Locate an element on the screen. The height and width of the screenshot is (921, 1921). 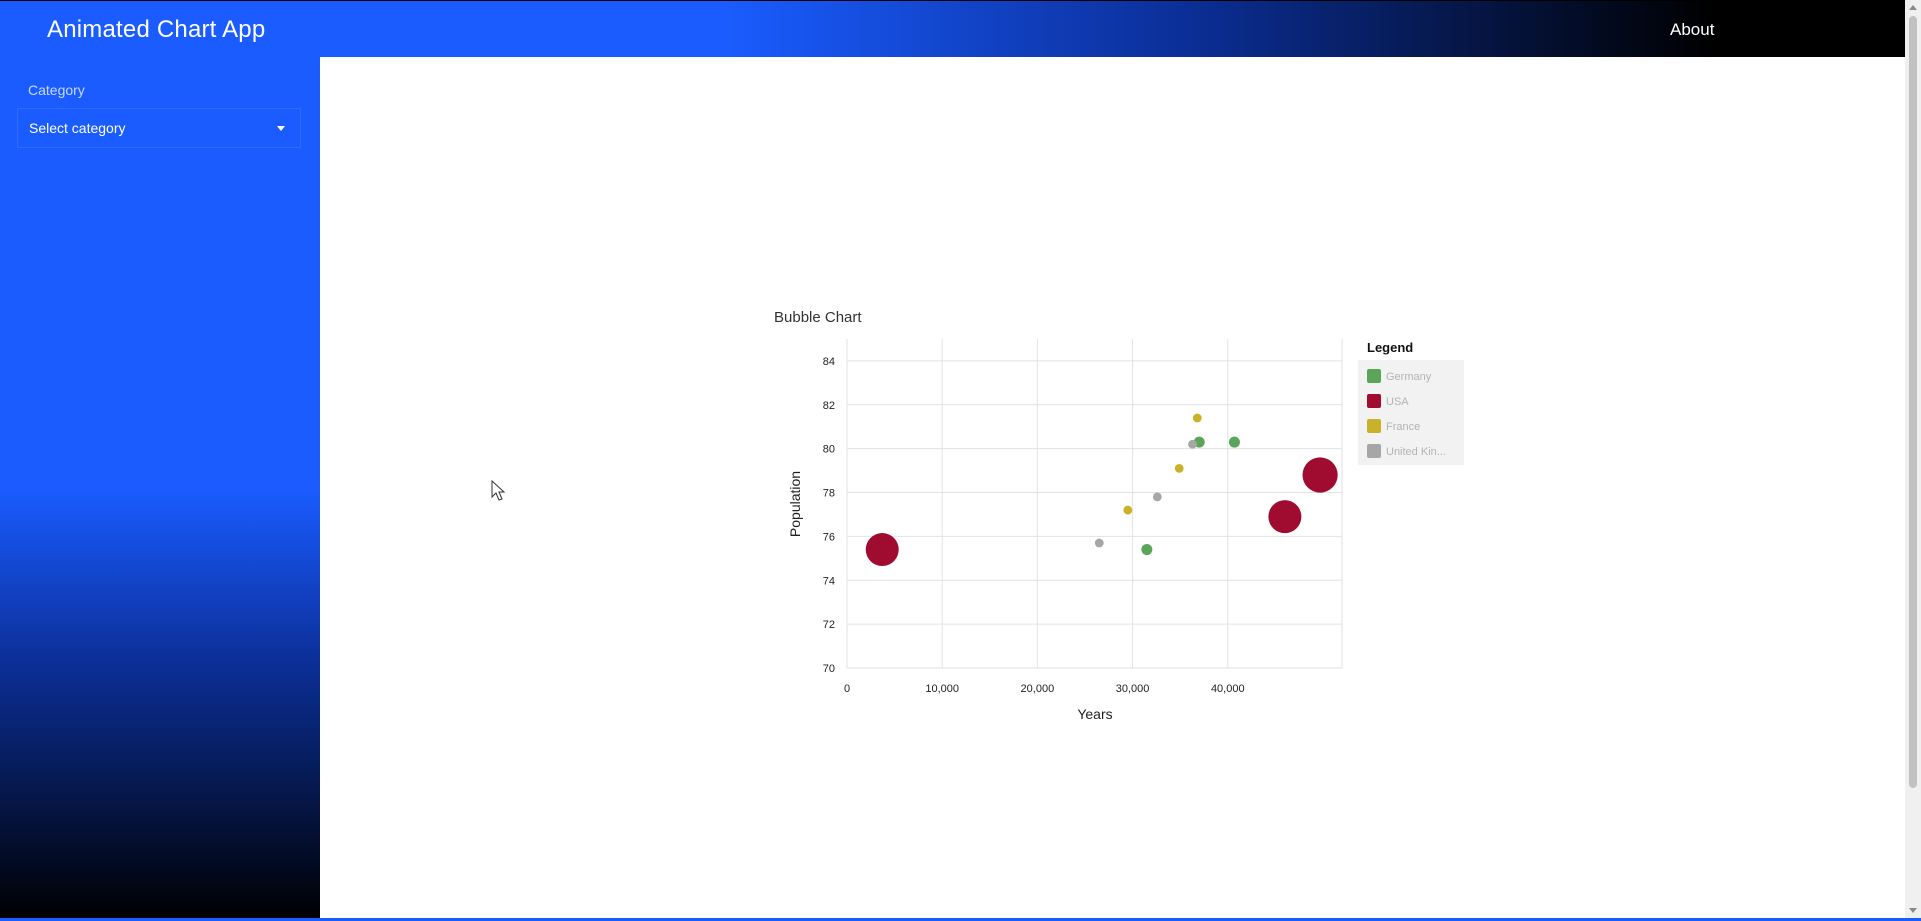
category-label: Category is located at coordinates (56, 90).